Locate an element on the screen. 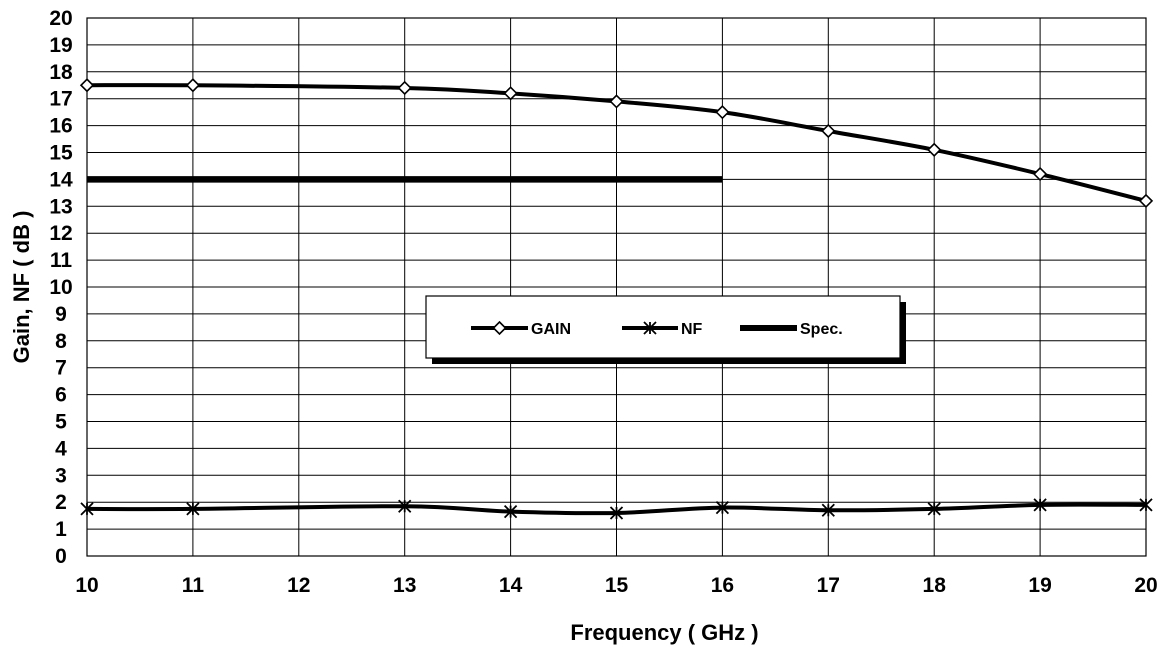 This screenshot has height=647, width=1163. y-tick-label: 8 is located at coordinates (61, 341).